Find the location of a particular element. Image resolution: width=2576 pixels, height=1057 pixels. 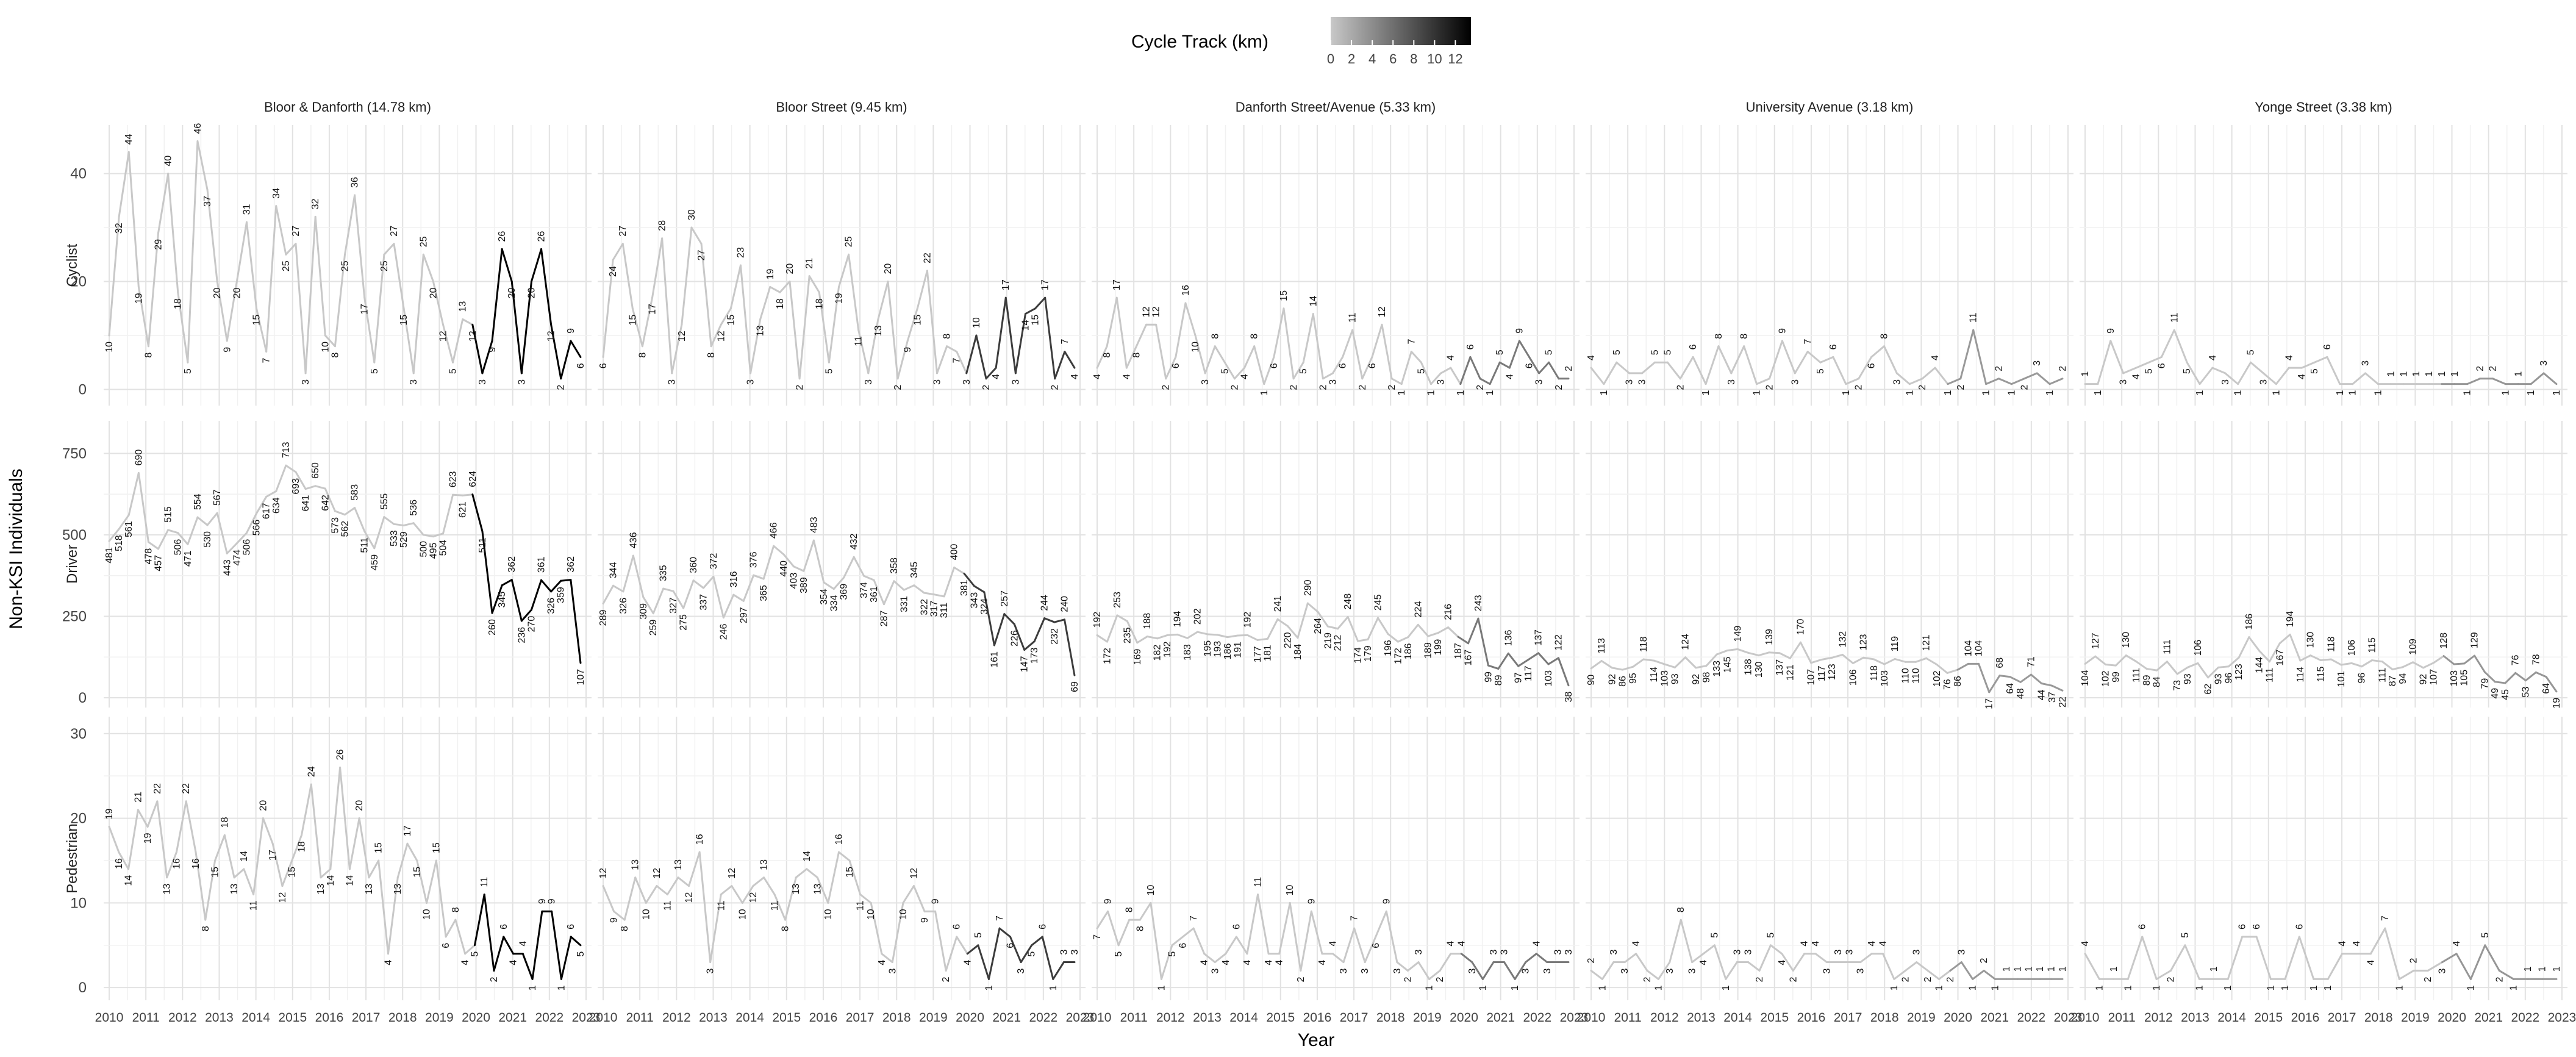

data-label: 170 is located at coordinates (1801, 626).